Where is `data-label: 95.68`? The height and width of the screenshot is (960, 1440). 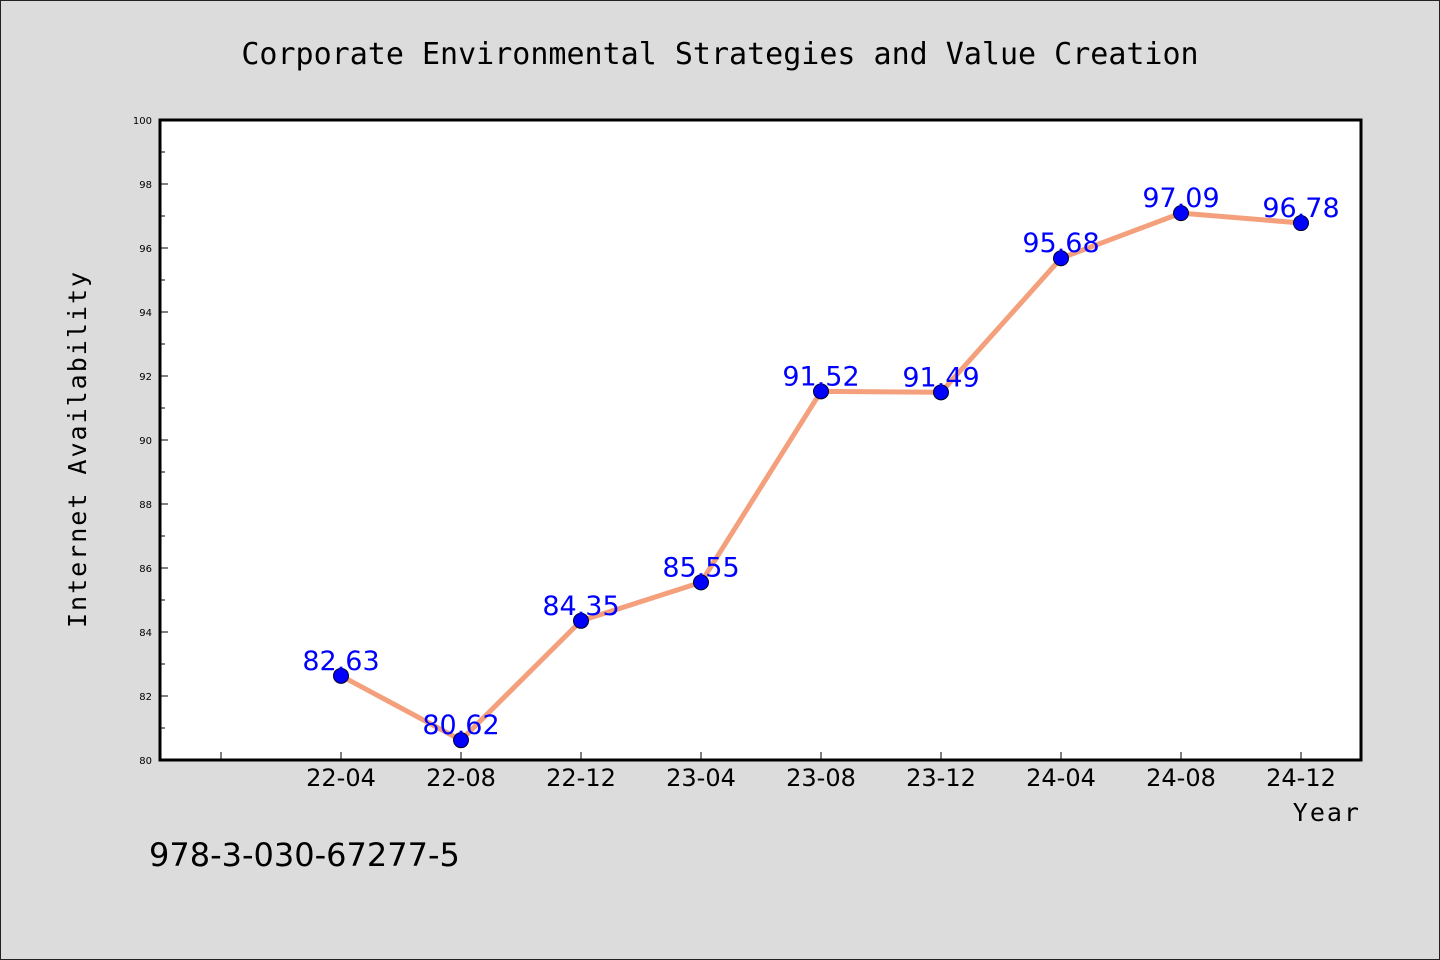
data-label: 95.68 is located at coordinates (1060, 243).